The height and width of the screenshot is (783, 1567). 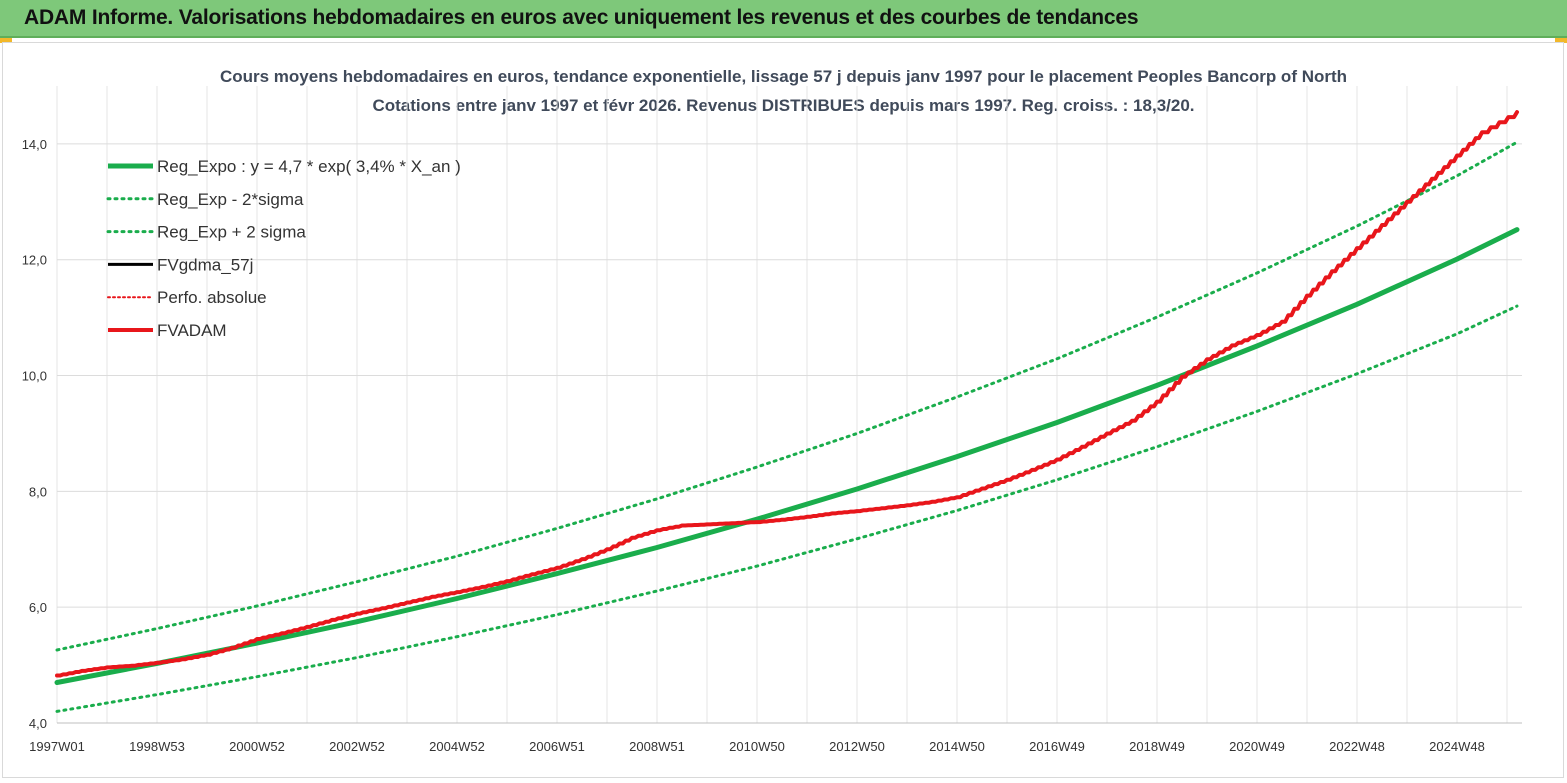 What do you see at coordinates (657, 746) in the screenshot?
I see `x-tick-label: 2008W51` at bounding box center [657, 746].